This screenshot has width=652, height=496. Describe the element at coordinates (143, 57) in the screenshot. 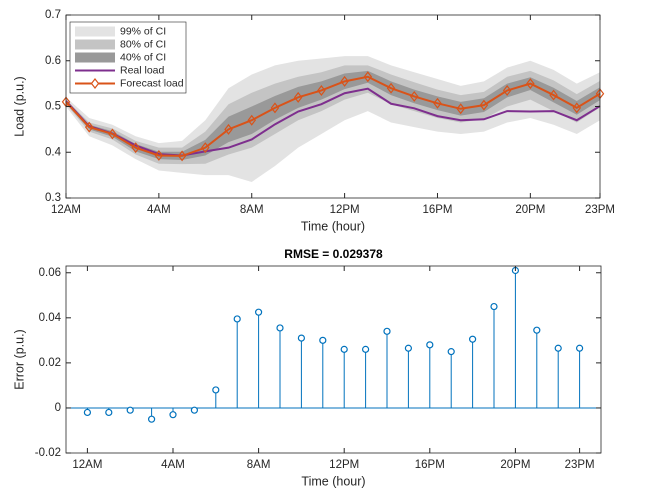

I see `legend-label: 40% of CI` at that location.